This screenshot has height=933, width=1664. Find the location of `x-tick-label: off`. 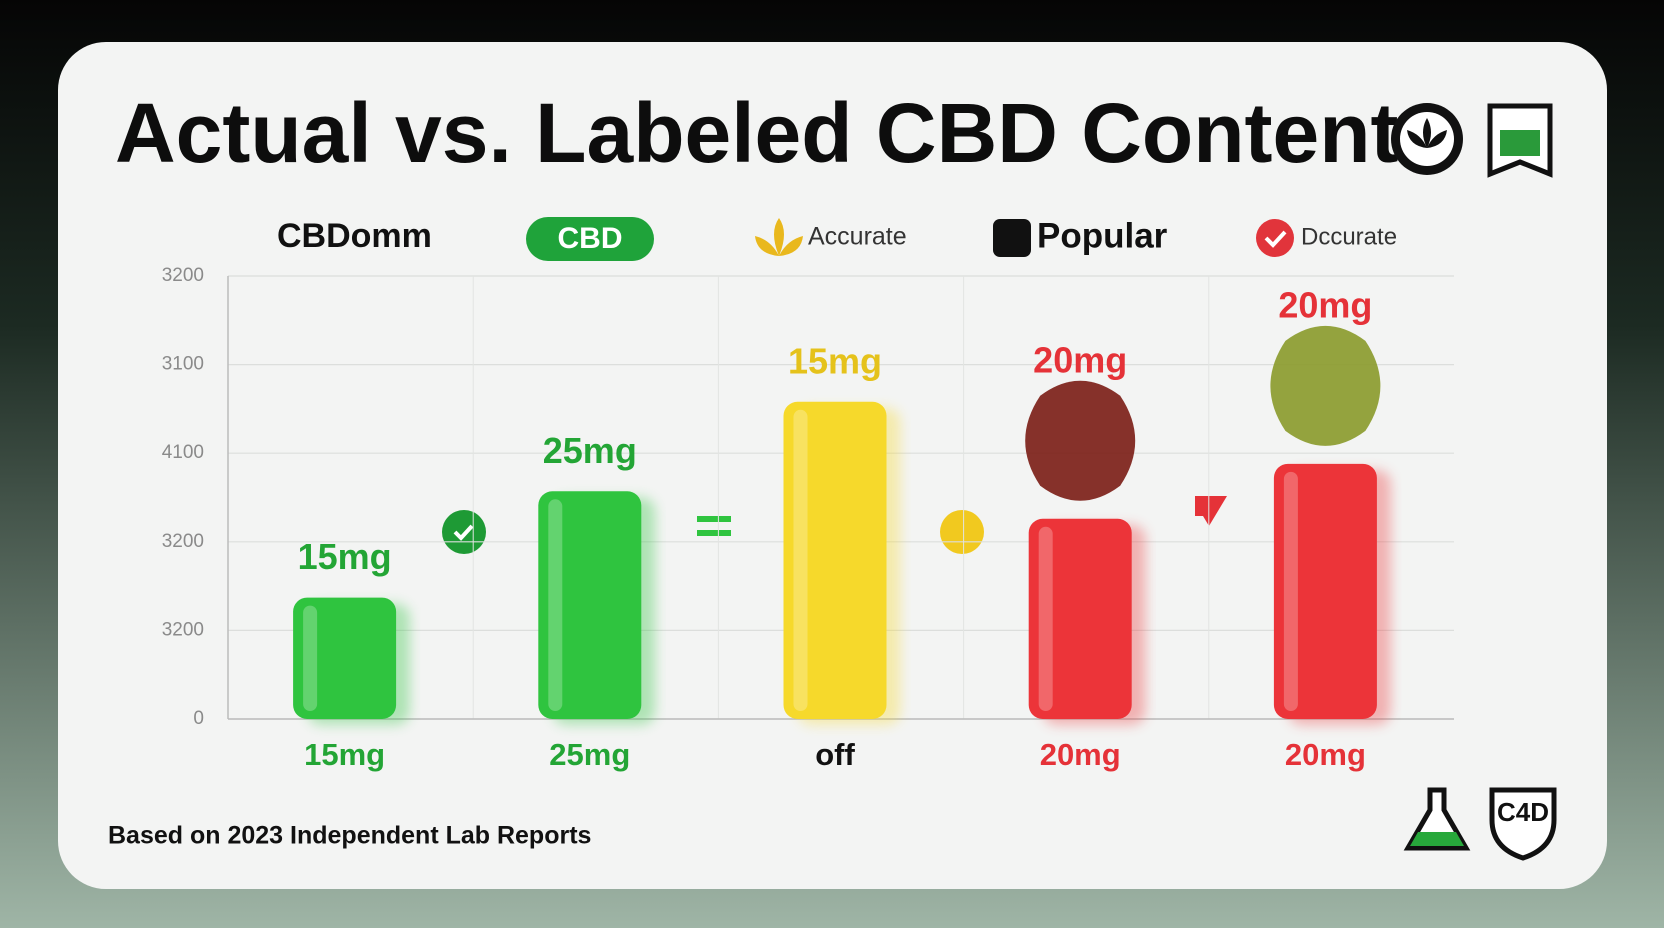

x-tick-label: off is located at coordinates (835, 754).